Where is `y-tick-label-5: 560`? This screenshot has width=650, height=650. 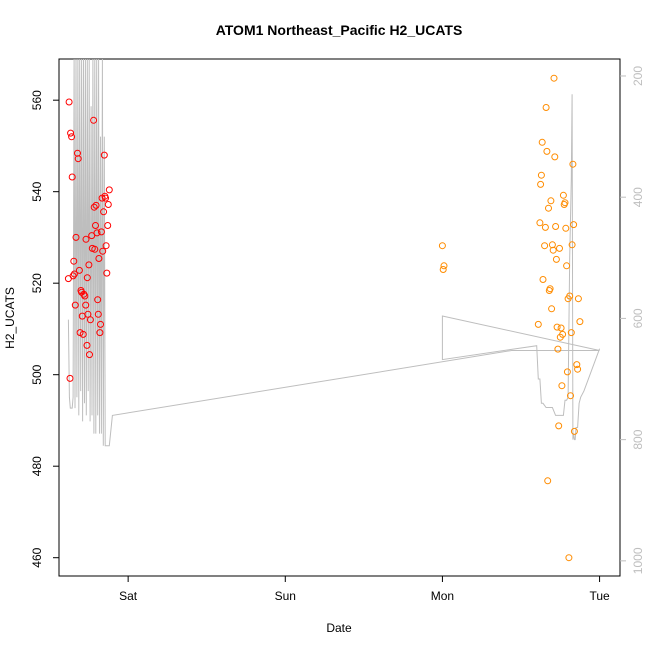 y-tick-label-5: 560 is located at coordinates (37, 100).